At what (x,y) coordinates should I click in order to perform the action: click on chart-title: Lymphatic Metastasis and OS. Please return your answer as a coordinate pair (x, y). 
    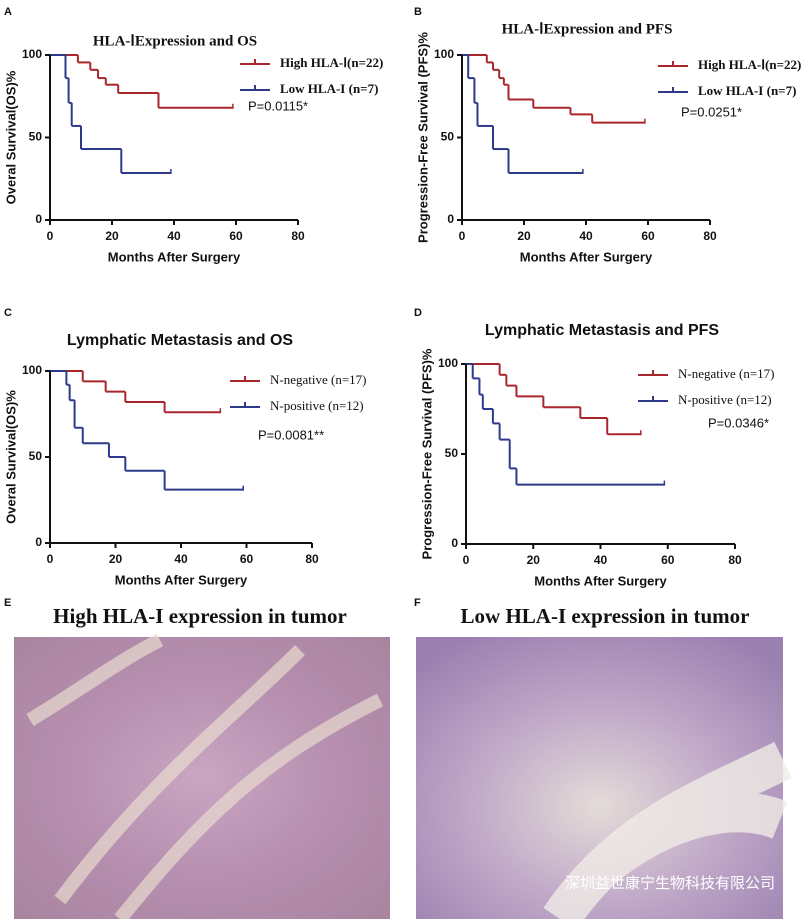
    Looking at the image, I should click on (180, 340).